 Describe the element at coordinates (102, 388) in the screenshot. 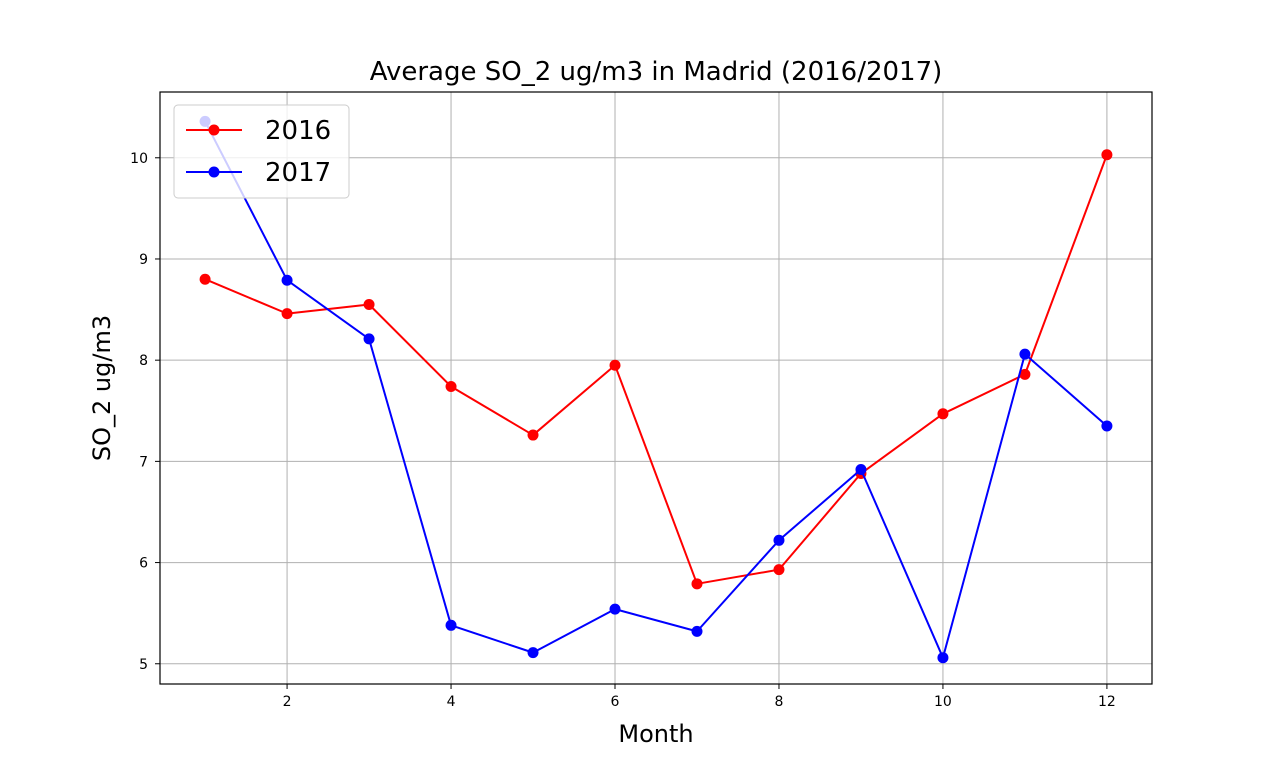

I see `y-axis-title: SO_2 ug/m3` at that location.